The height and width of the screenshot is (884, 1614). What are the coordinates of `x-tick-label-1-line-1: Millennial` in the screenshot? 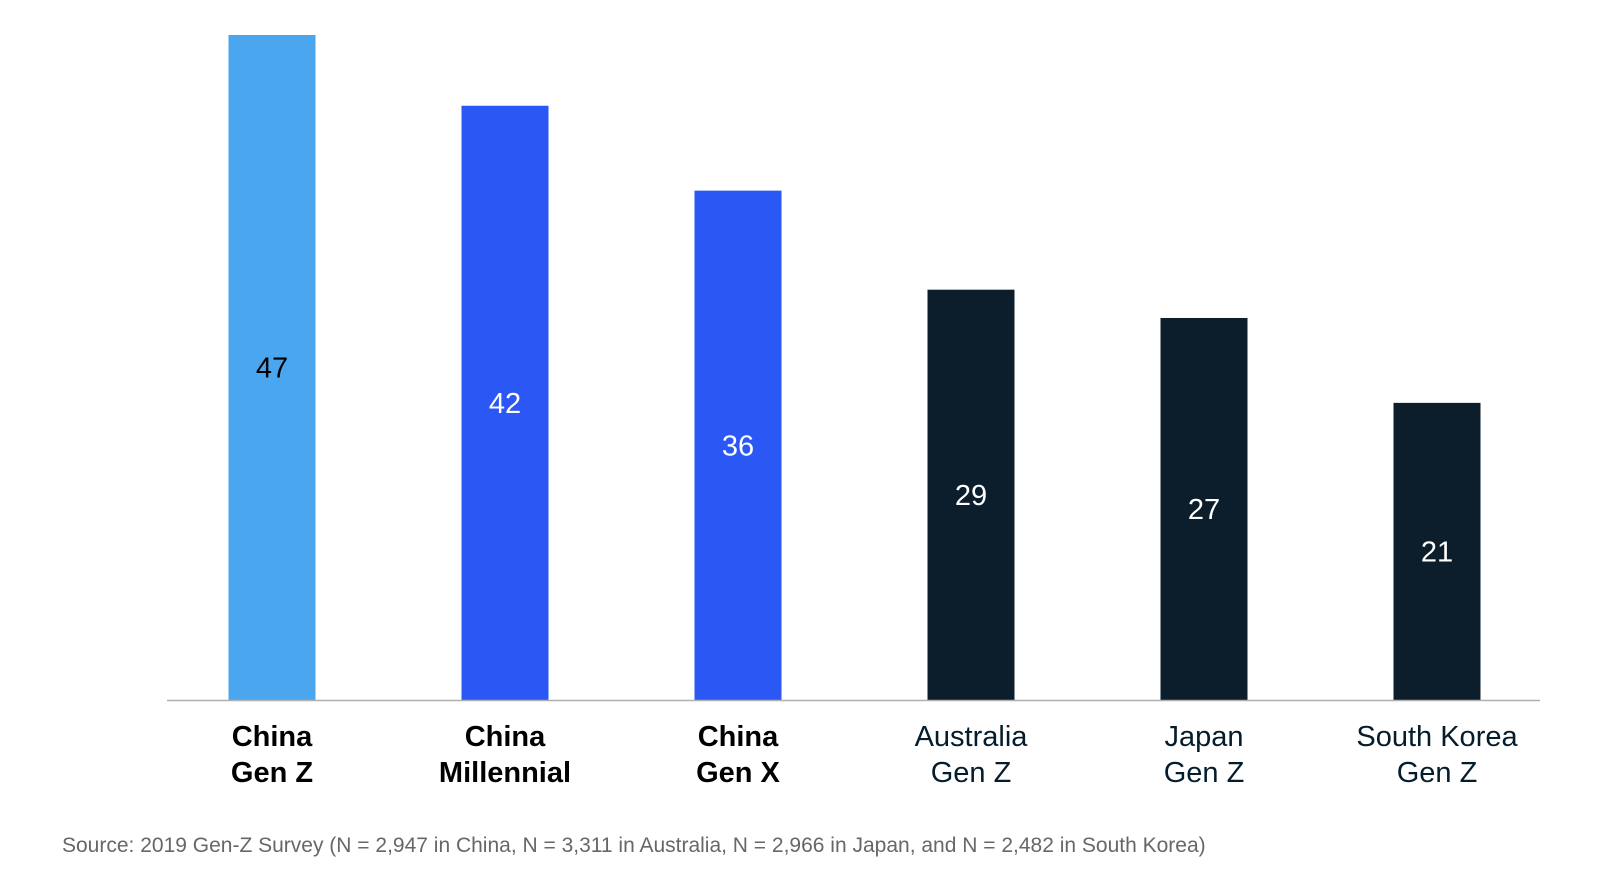 It's located at (505, 773).